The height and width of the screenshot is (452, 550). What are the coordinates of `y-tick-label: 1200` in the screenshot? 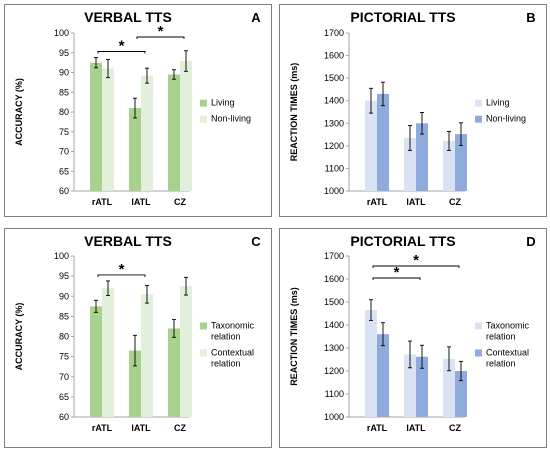 It's located at (334, 371).